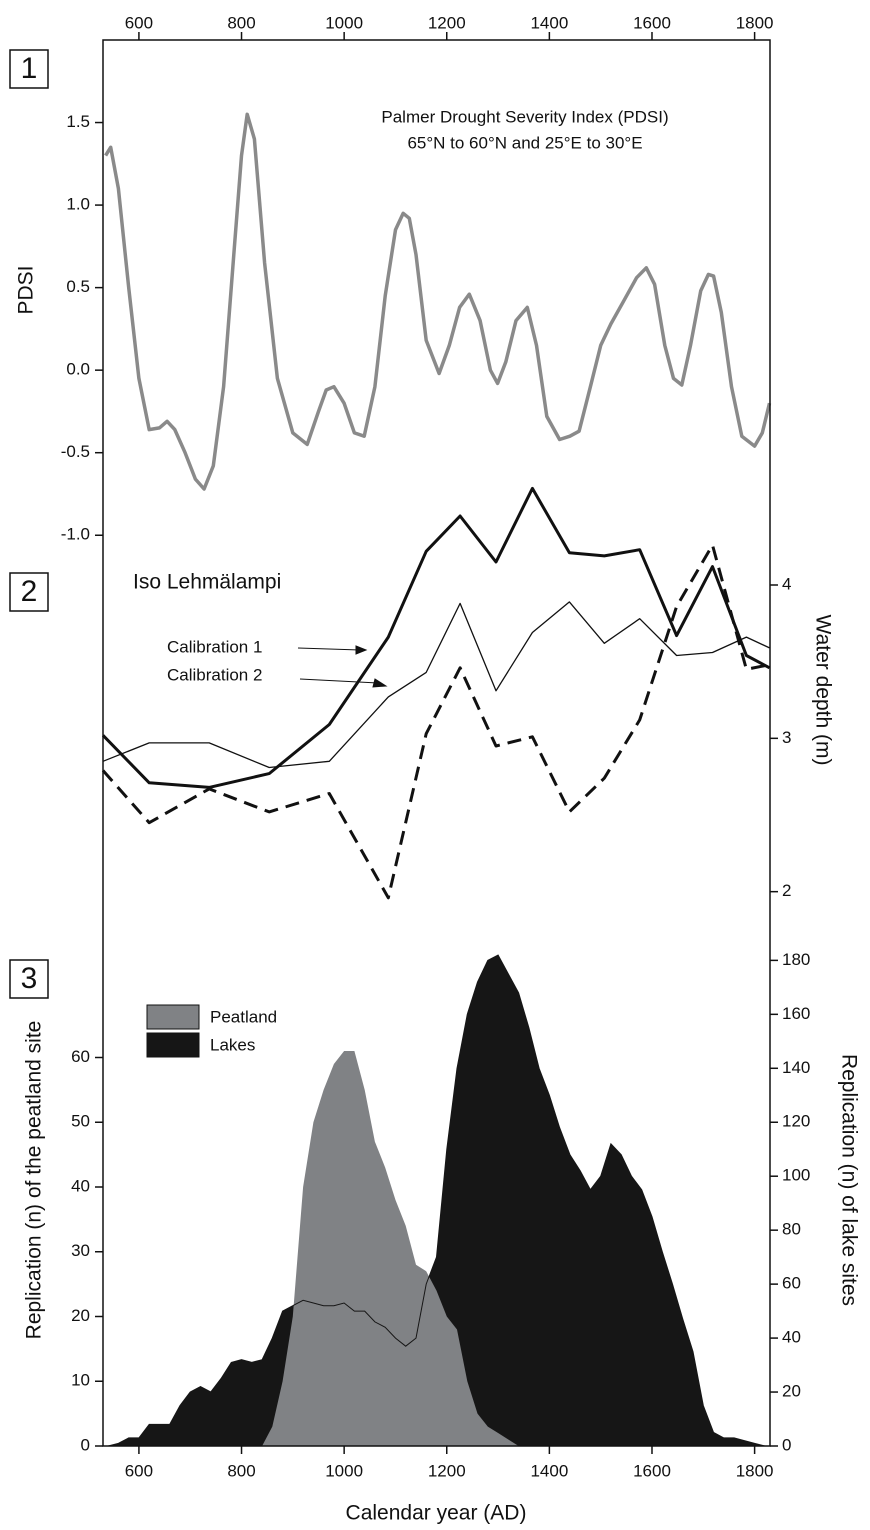  Describe the element at coordinates (796, 1013) in the screenshot. I see `y2-tick-label: 160` at that location.